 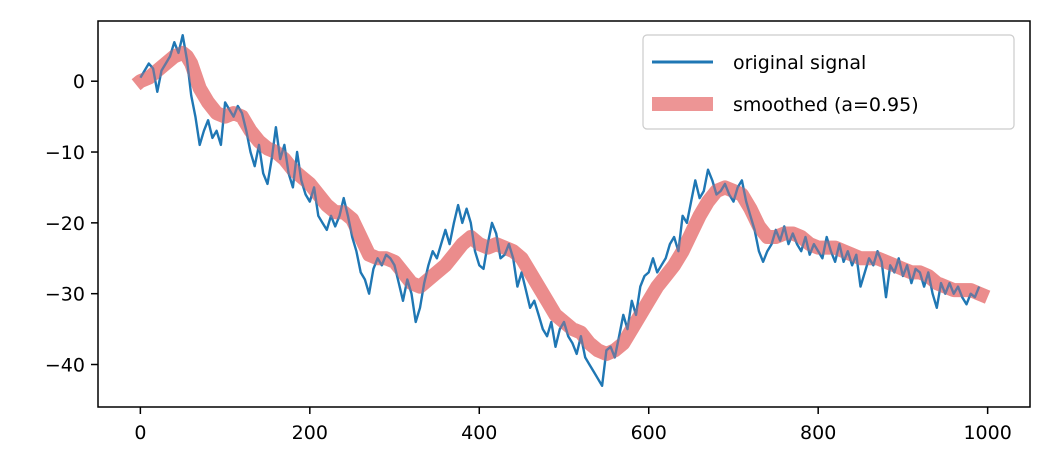 What do you see at coordinates (310, 433) in the screenshot?
I see `x-tick-label: 200` at bounding box center [310, 433].